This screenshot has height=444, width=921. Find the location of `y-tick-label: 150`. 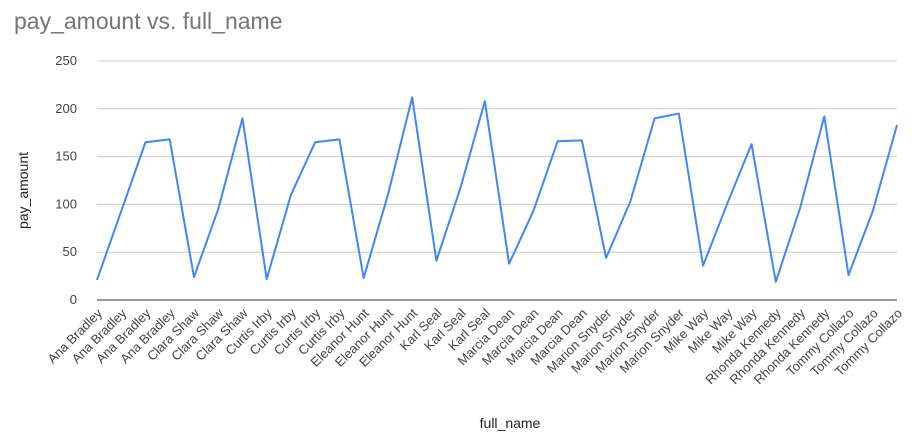

y-tick-label: 150 is located at coordinates (66, 156).